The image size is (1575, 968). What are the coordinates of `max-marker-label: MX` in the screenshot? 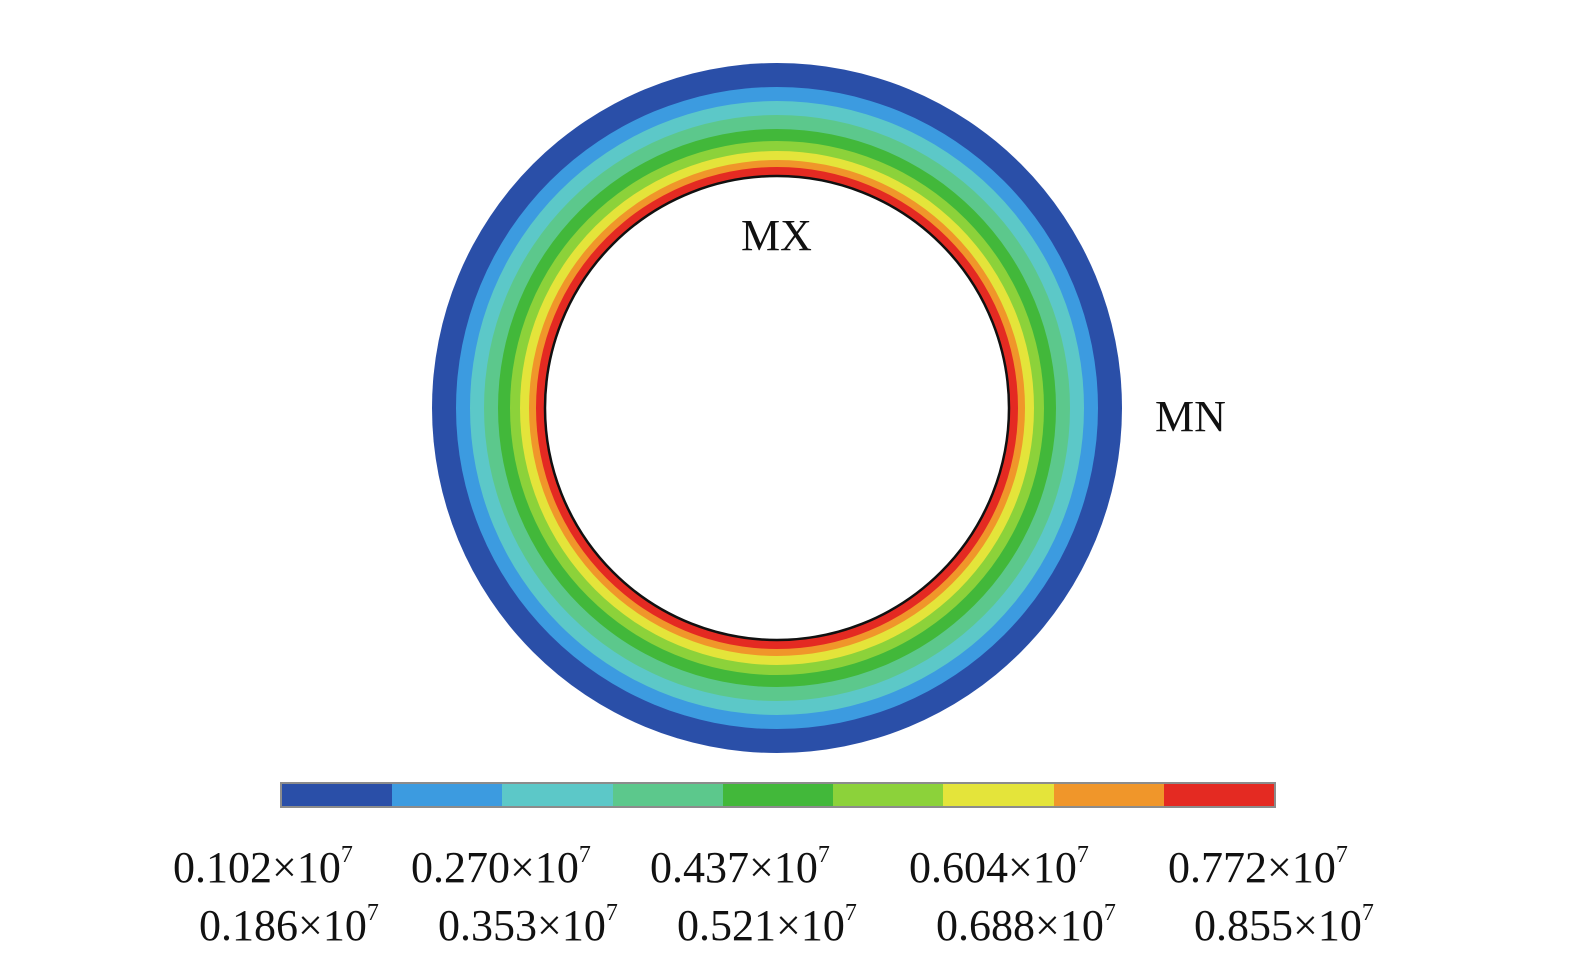 It's located at (776, 235).